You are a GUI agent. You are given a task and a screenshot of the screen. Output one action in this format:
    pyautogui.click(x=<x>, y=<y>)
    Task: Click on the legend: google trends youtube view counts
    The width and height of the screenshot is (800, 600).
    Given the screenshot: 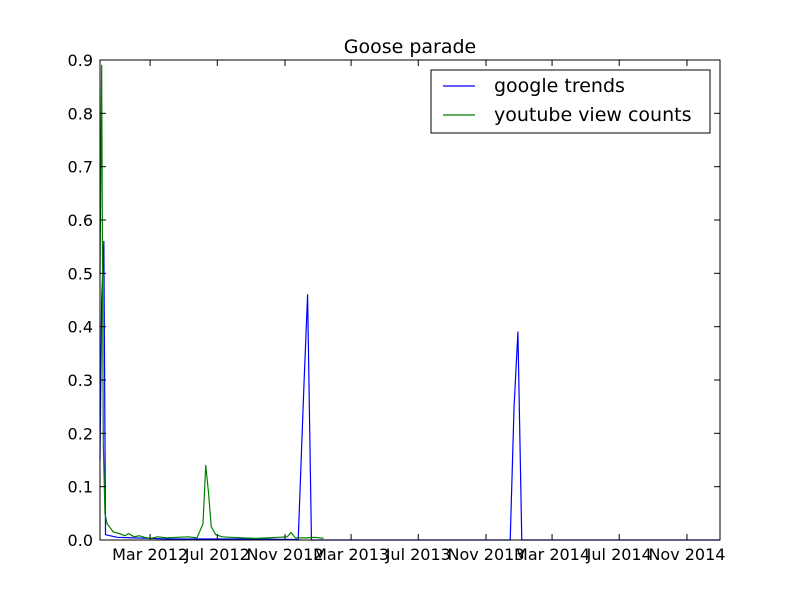 What is the action you would take?
    pyautogui.click(x=570, y=101)
    